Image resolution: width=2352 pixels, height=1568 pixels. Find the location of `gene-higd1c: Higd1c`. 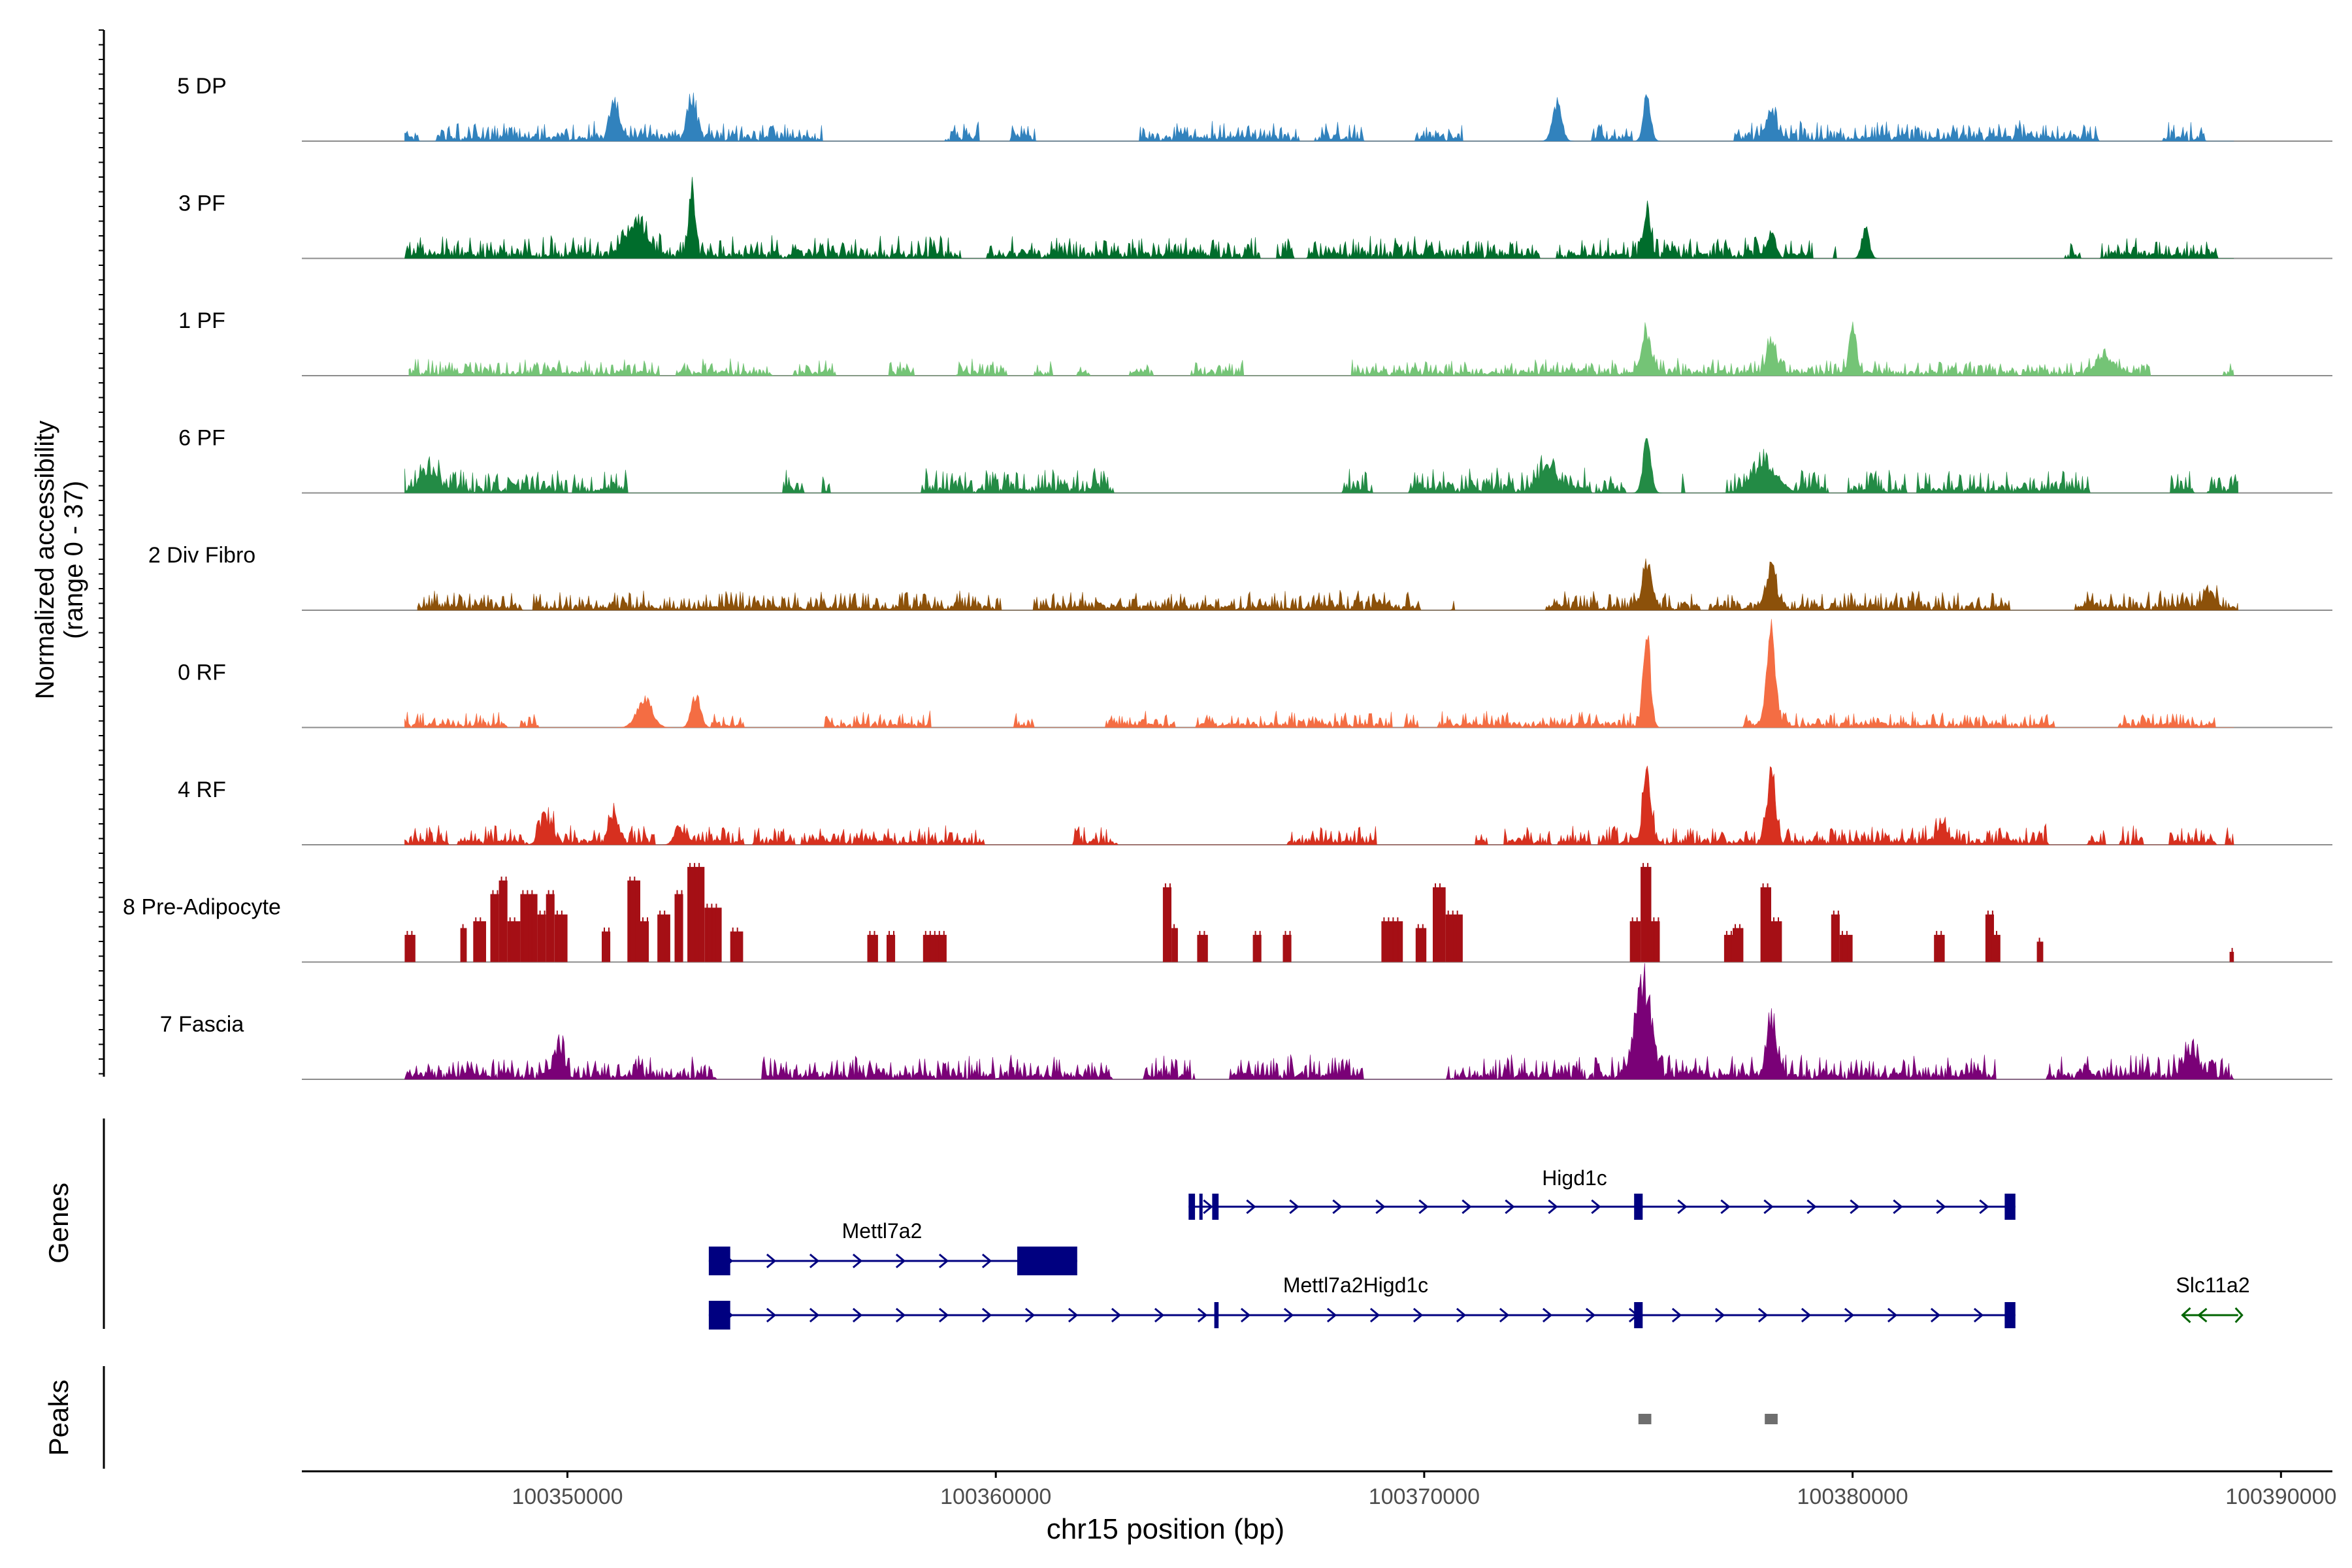

gene-higd1c: Higd1c is located at coordinates (1602, 1193).